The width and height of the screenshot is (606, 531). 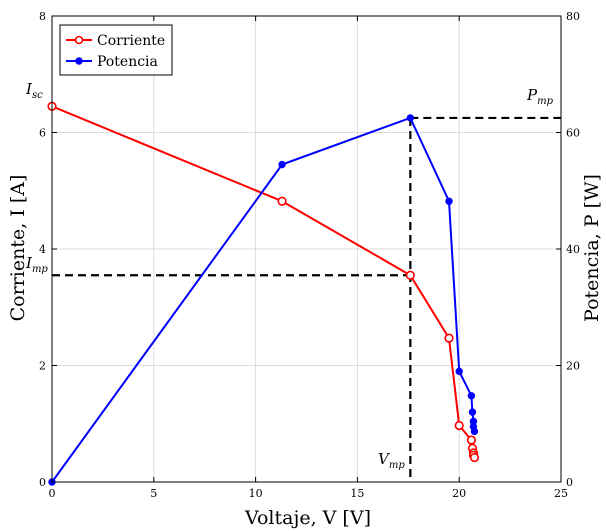 What do you see at coordinates (545, 101) in the screenshot?
I see `pmp-label-sub: mp` at bounding box center [545, 101].